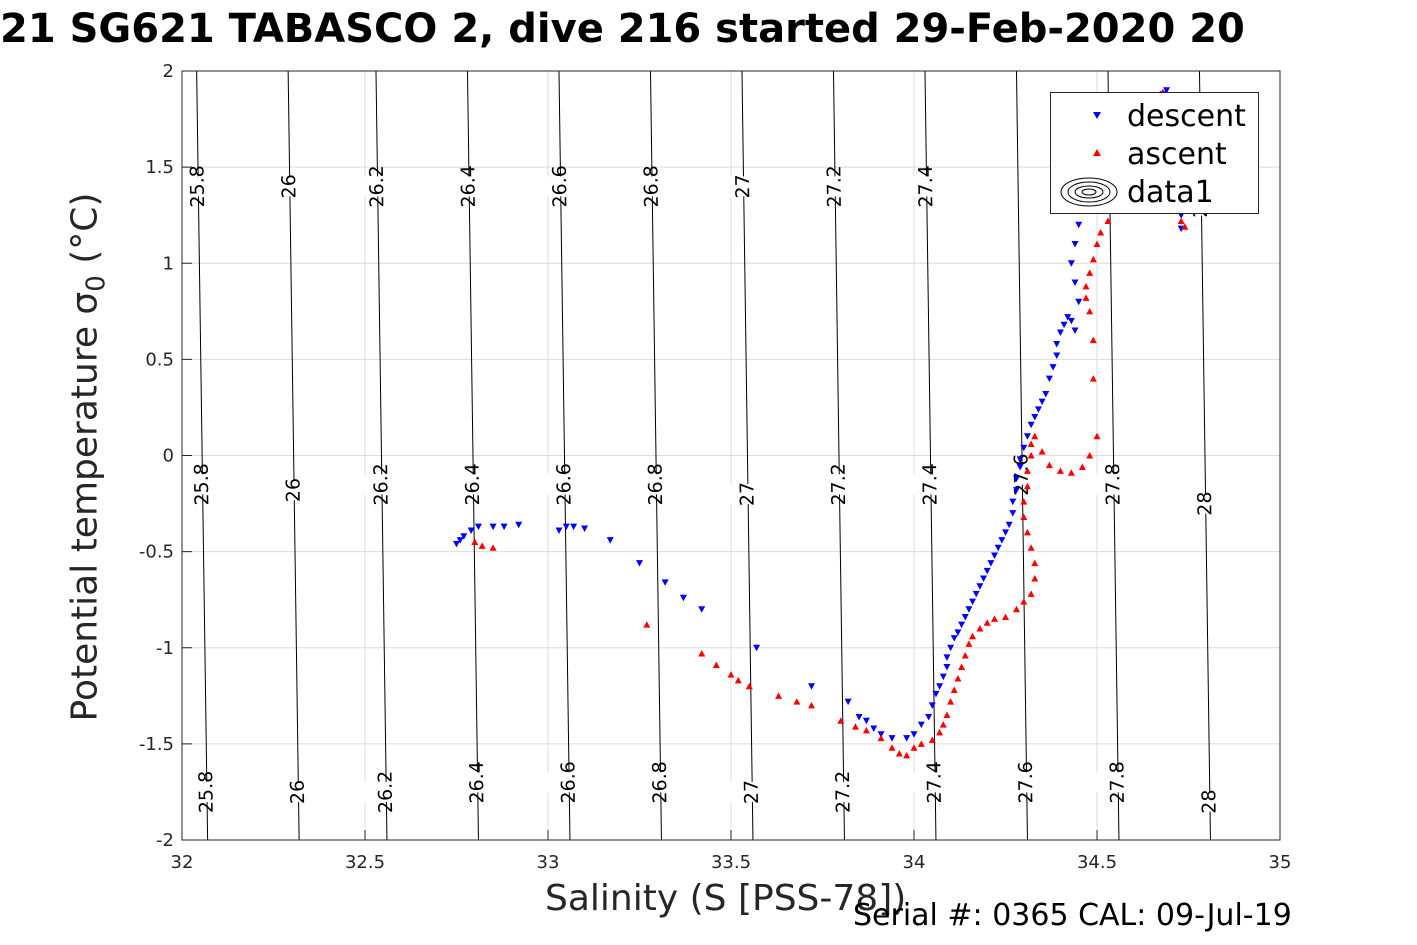 The width and height of the screenshot is (1417, 945). Describe the element at coordinates (726, 898) in the screenshot. I see `x-axis-label: Salinity (S [PSS-78])` at that location.